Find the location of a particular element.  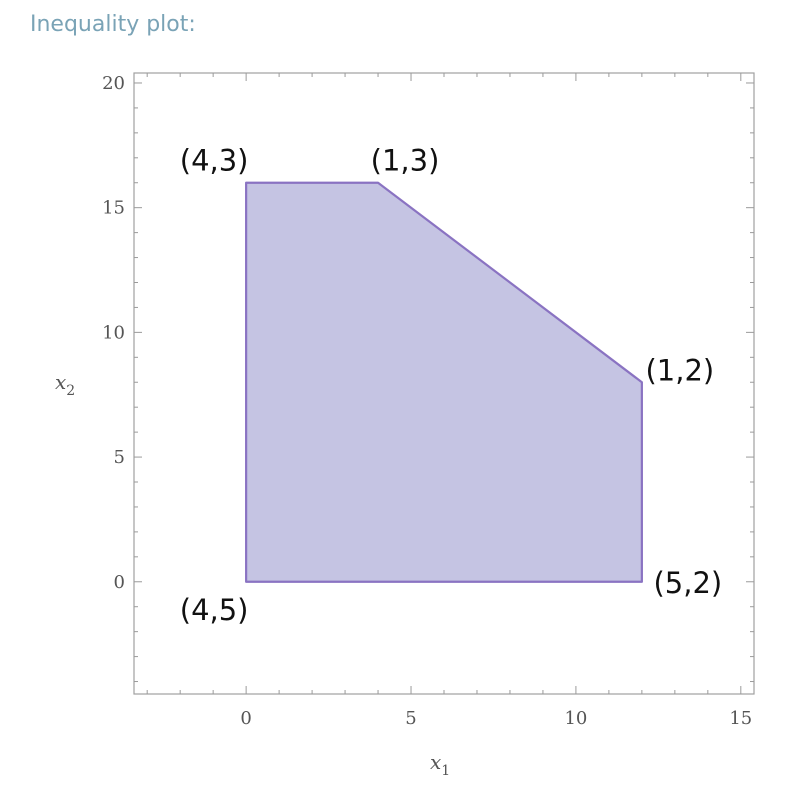

y-tick-label: 5 is located at coordinates (119, 457).